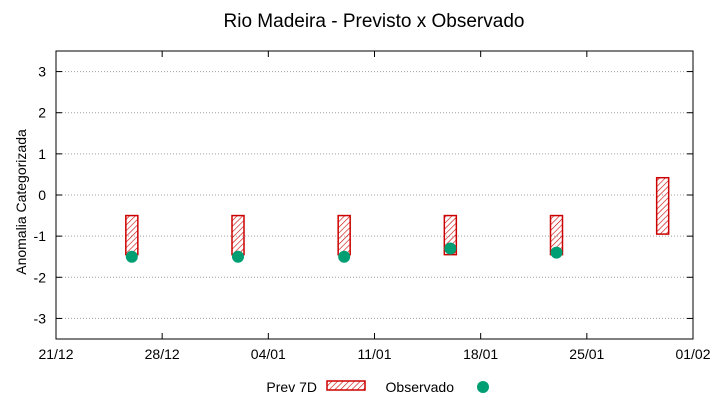 This screenshot has height=400, width=720. Describe the element at coordinates (55, 354) in the screenshot. I see `x-tick-label: 21/12` at that location.